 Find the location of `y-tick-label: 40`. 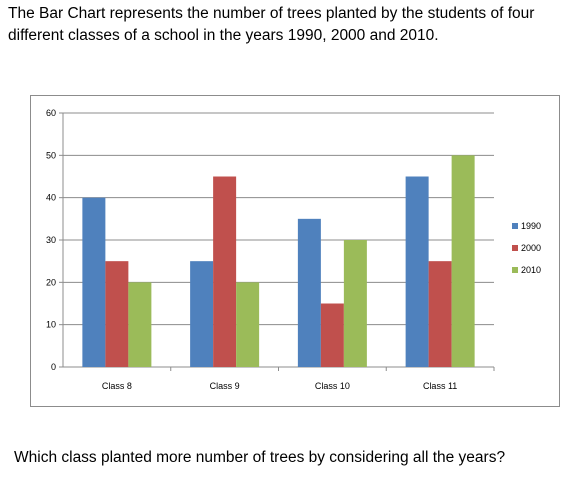

y-tick-label: 40 is located at coordinates (51, 198).